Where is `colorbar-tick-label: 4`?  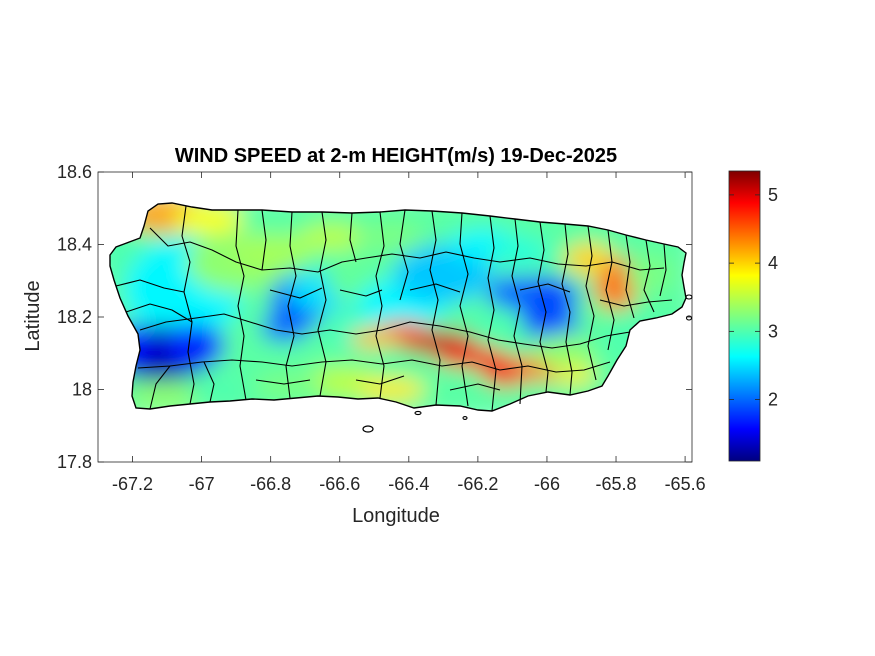 colorbar-tick-label: 4 is located at coordinates (773, 263).